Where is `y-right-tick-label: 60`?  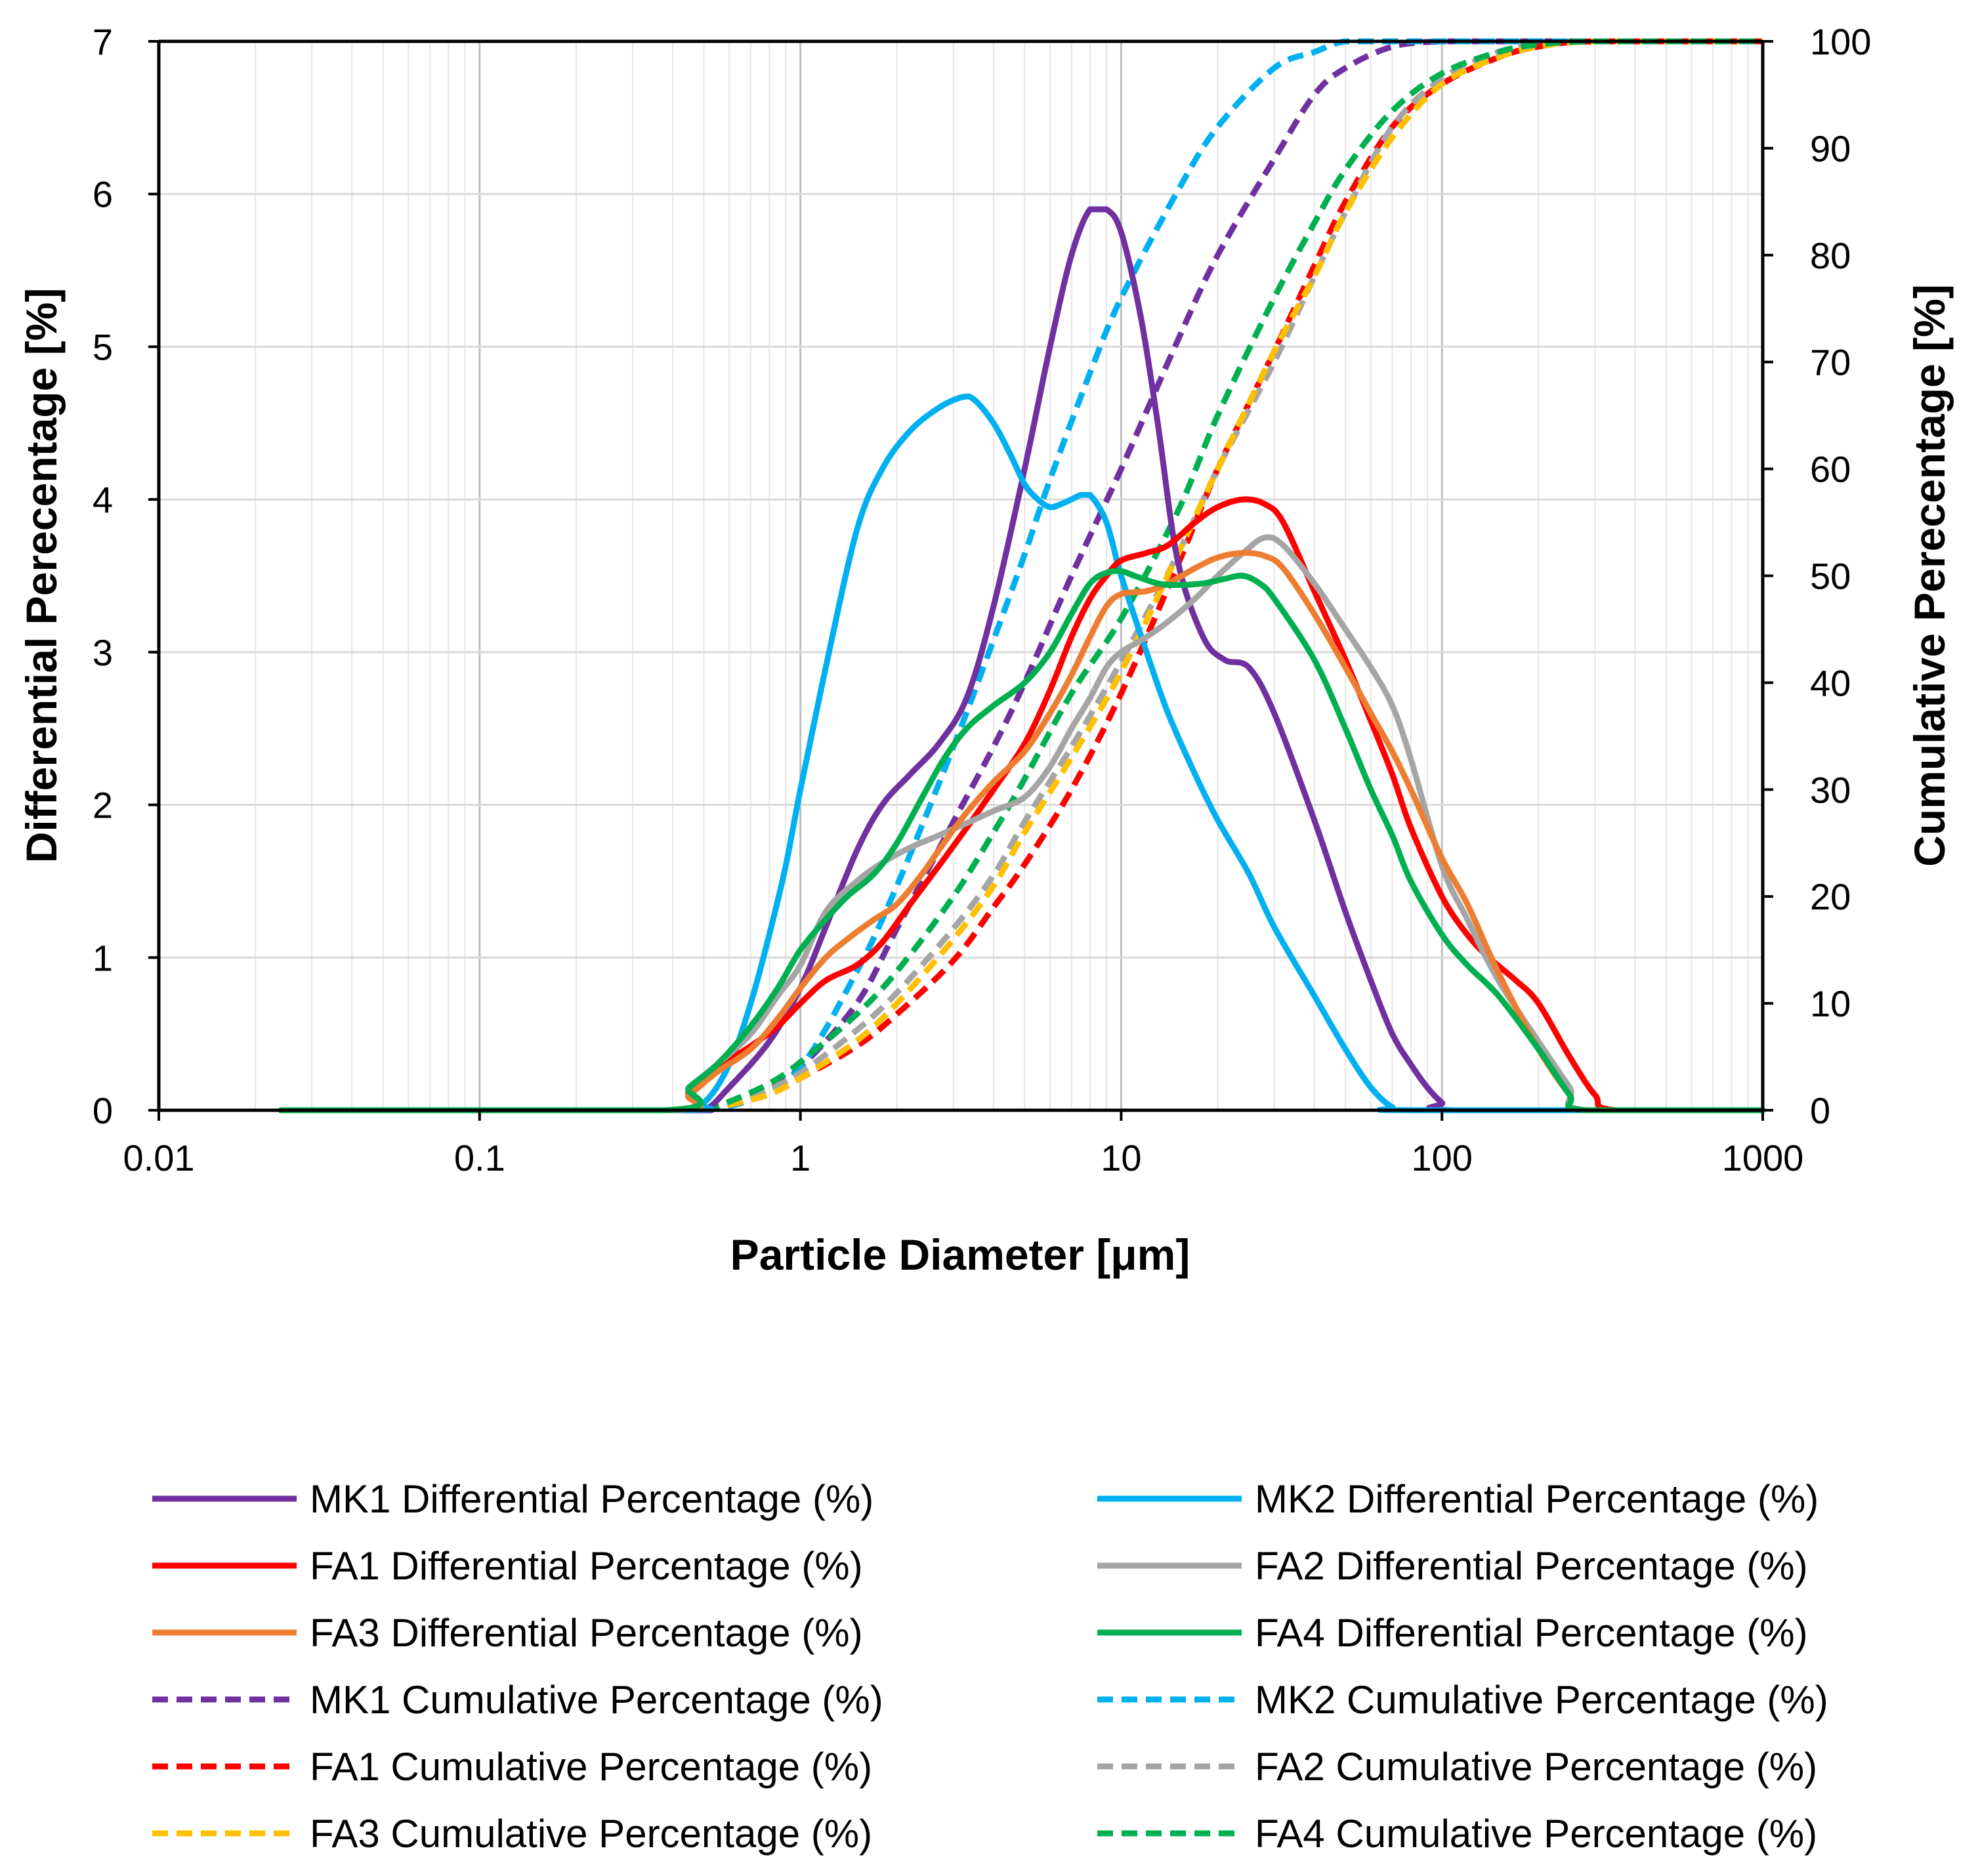 y-right-tick-label: 60 is located at coordinates (1830, 469).